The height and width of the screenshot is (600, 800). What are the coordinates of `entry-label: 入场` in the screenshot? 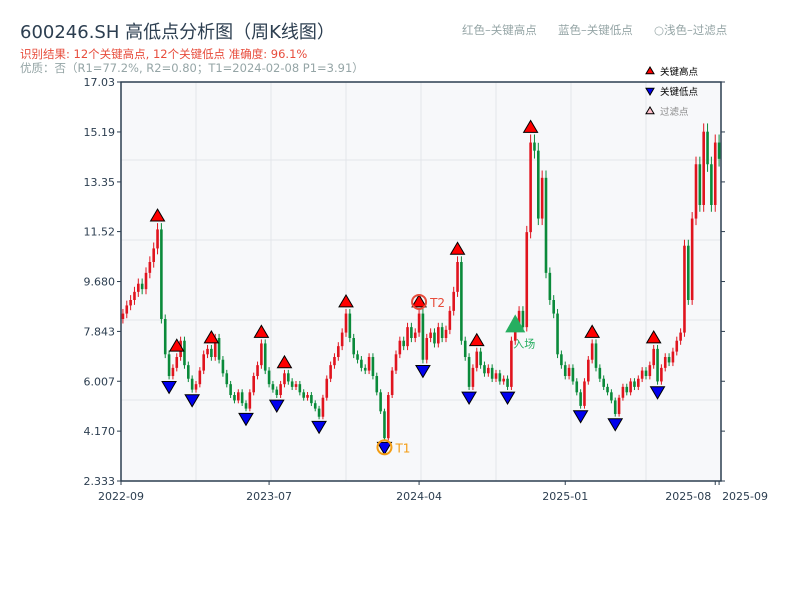 It's located at (524, 343).